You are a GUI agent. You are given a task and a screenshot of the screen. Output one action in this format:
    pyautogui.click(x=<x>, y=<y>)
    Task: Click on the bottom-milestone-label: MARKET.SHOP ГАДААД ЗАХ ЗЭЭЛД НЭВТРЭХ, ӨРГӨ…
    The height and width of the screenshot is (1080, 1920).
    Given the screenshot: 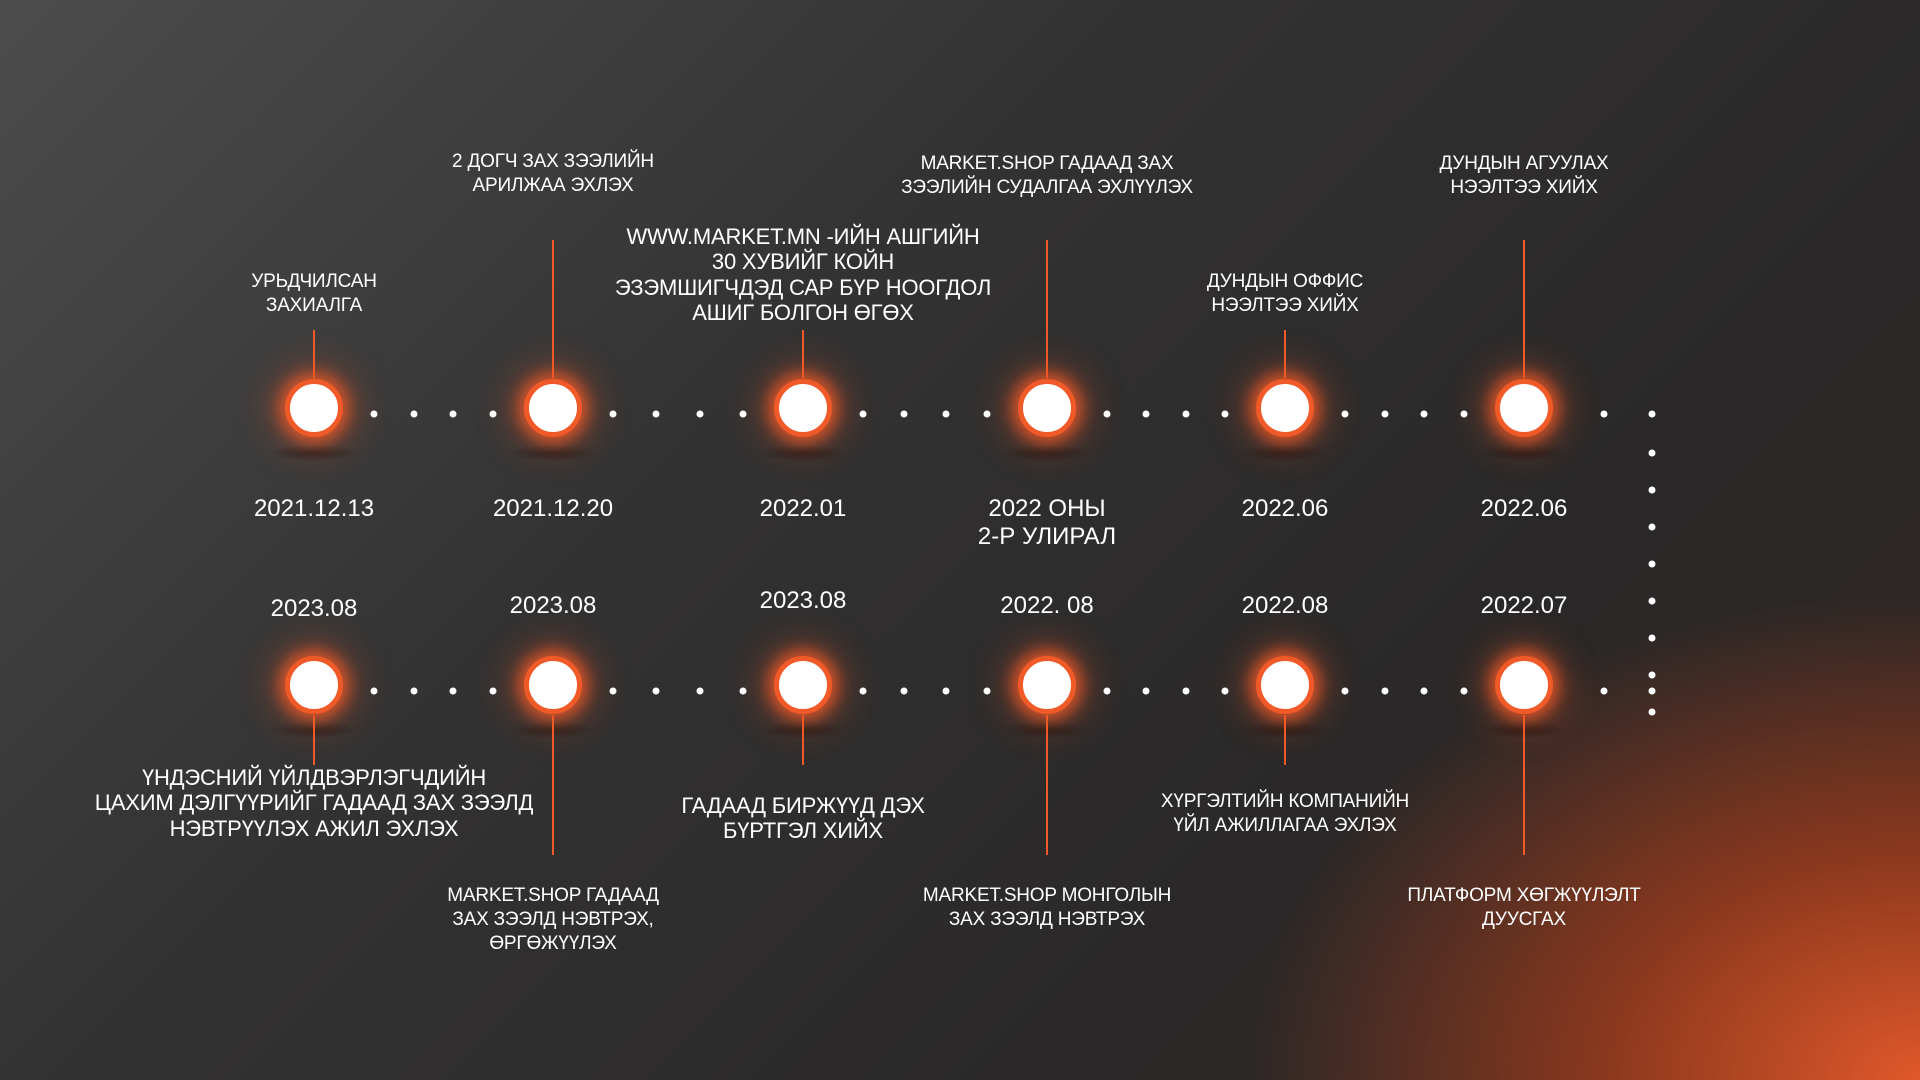 What is the action you would take?
    pyautogui.click(x=553, y=919)
    